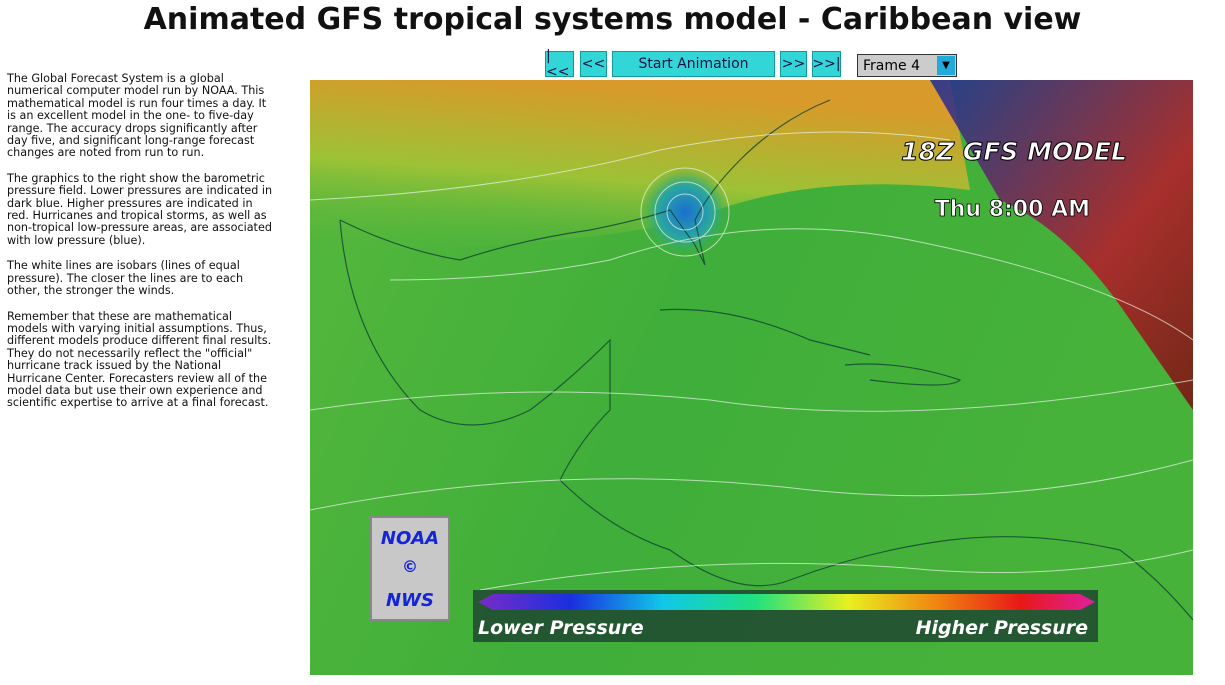  Describe the element at coordinates (1012, 209) in the screenshot. I see `time-label: Thu 8:00 AM` at that location.